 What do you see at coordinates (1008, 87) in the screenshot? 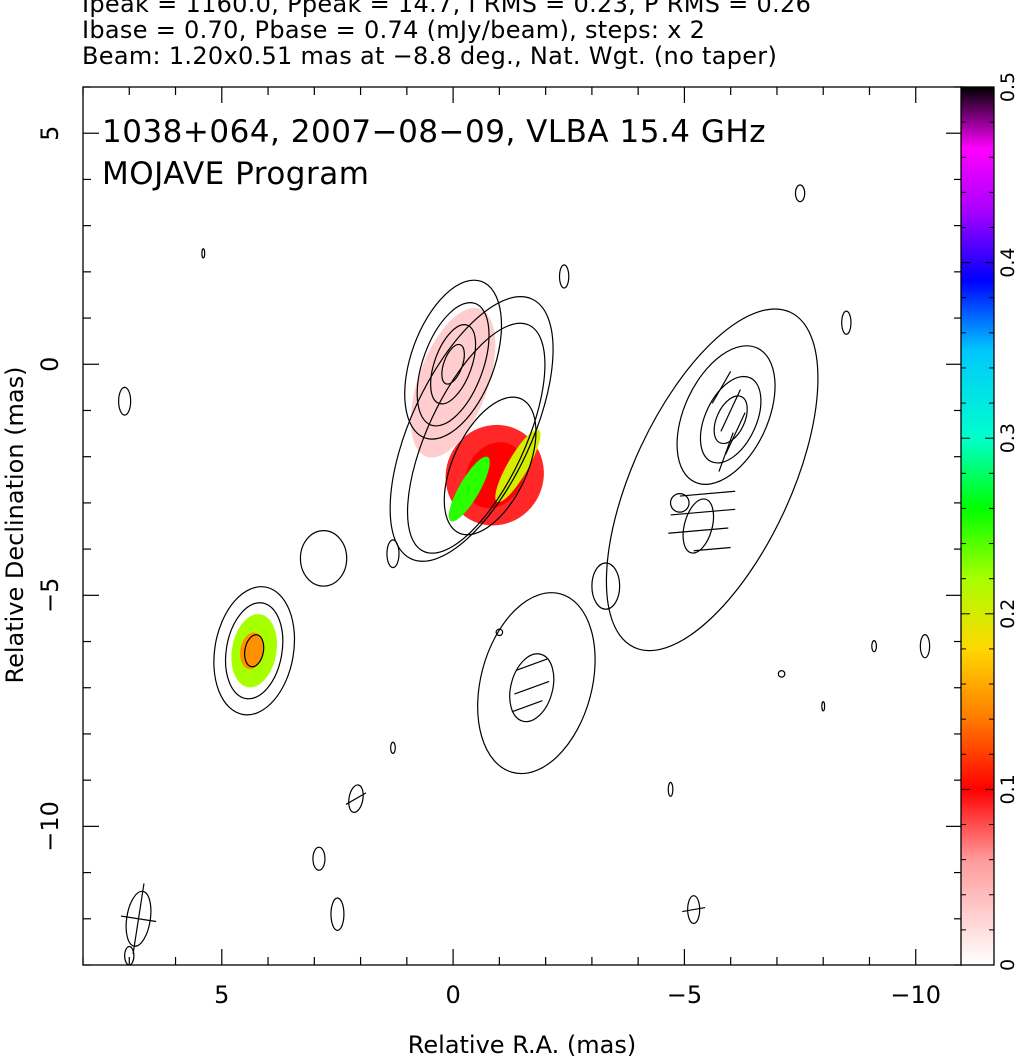
I see `colorbar-tick-label: 0.5` at bounding box center [1008, 87].